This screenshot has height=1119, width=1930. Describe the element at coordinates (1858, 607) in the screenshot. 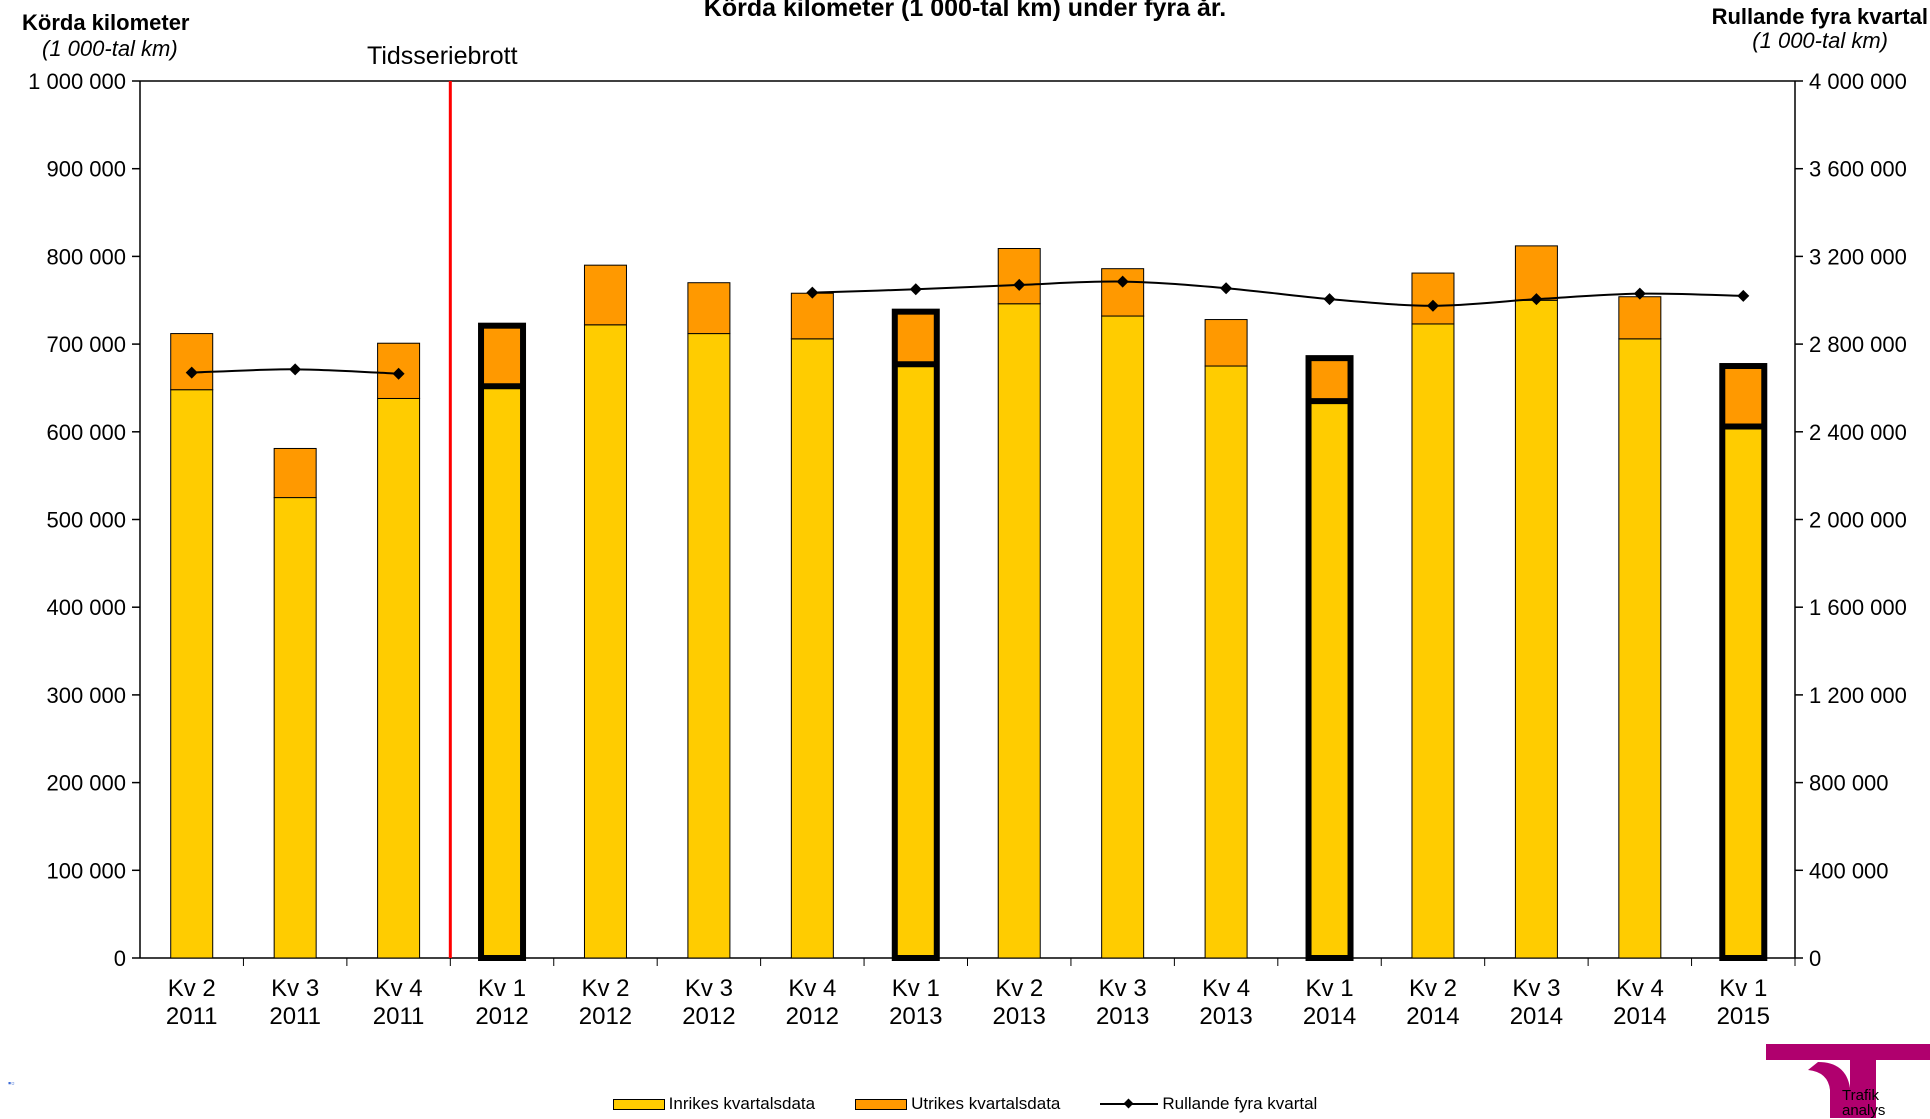

I see `y2-tick-label: 1 600 000` at that location.